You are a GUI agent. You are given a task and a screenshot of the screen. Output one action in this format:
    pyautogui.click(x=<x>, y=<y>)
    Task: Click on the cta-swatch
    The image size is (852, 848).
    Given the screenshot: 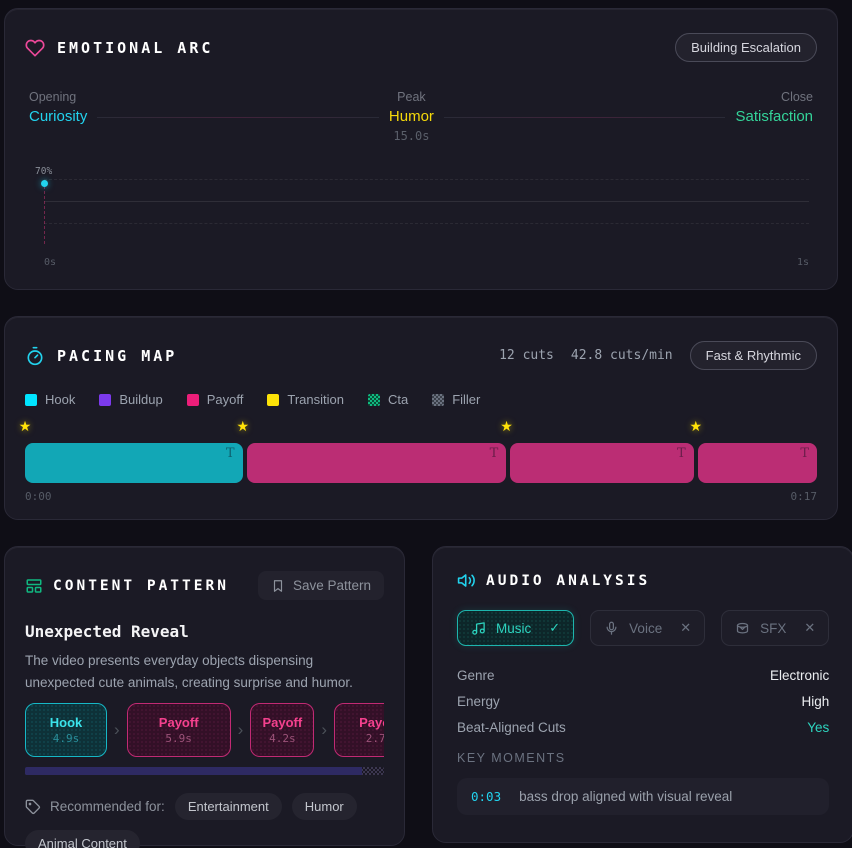 What is the action you would take?
    pyautogui.click(x=373, y=399)
    